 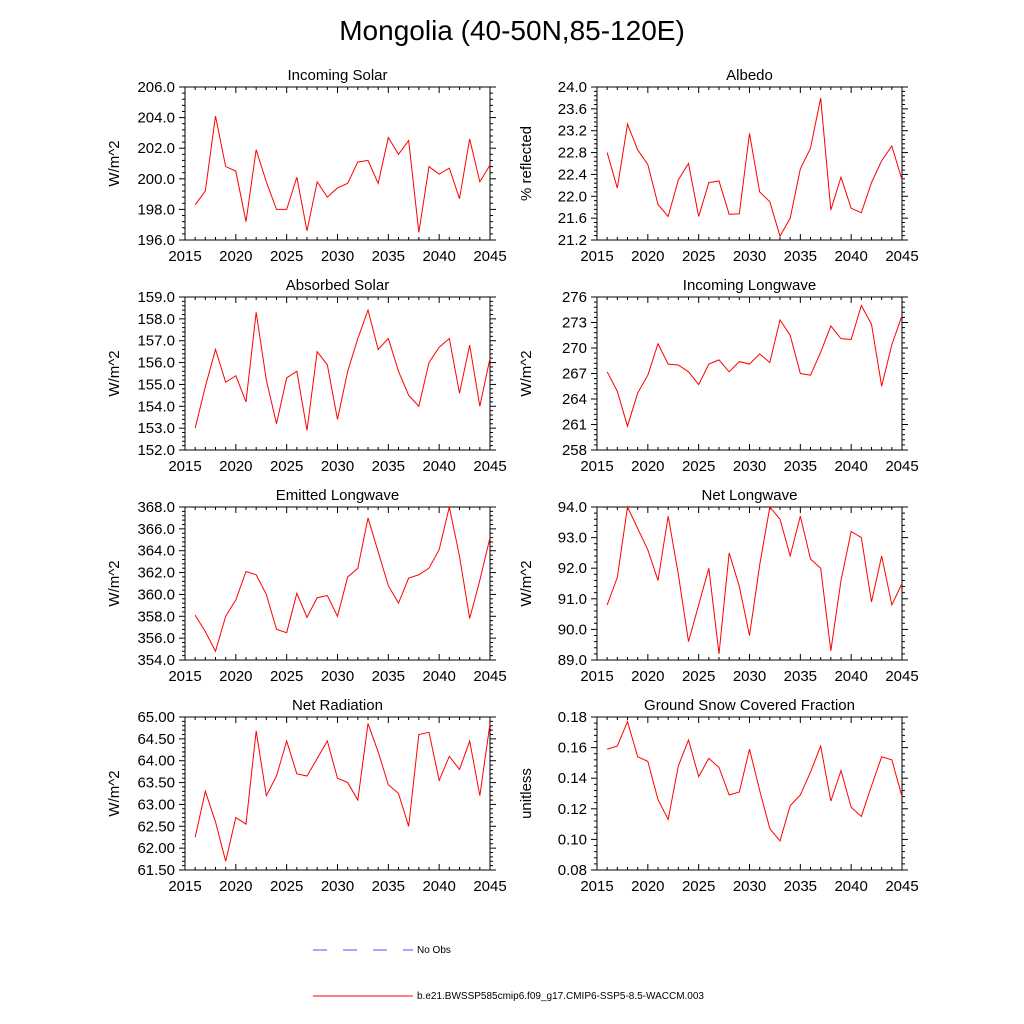 What do you see at coordinates (572, 717) in the screenshot?
I see `y-tick-label: 0.18` at bounding box center [572, 717].